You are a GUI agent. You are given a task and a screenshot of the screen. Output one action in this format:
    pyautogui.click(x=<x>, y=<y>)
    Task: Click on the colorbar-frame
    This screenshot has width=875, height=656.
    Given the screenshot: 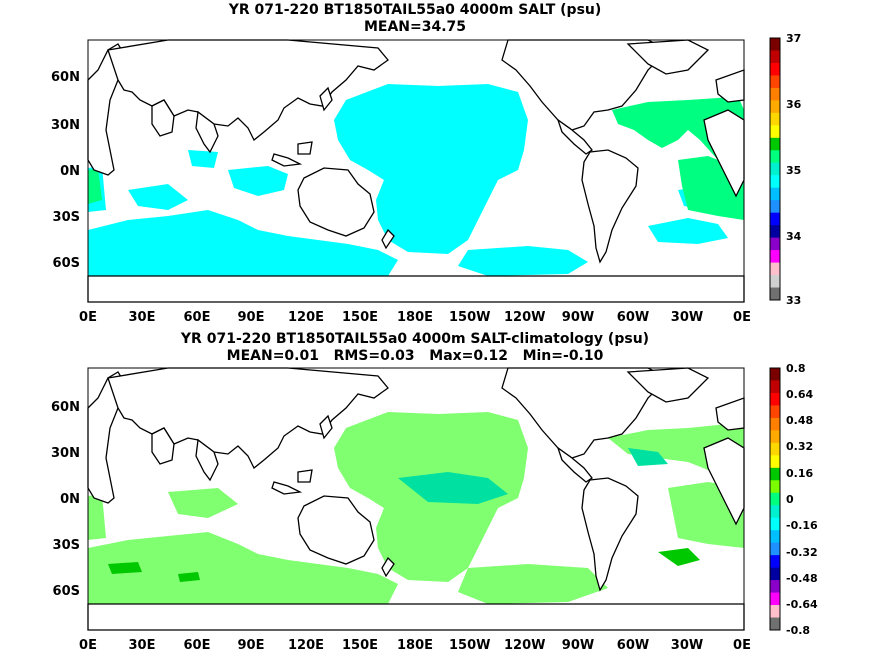 What is the action you would take?
    pyautogui.click(x=775, y=499)
    